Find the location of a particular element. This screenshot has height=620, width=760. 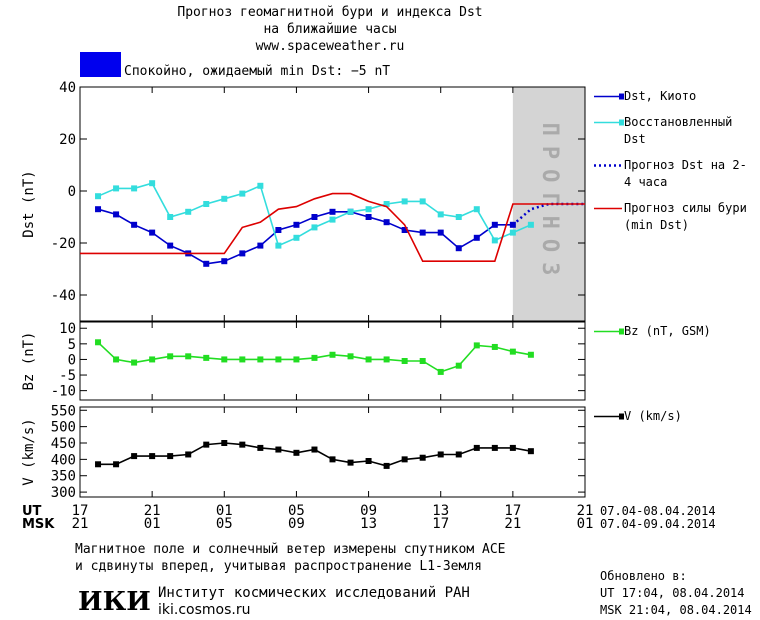

x-tick-label: 21 is located at coordinates (585, 511).